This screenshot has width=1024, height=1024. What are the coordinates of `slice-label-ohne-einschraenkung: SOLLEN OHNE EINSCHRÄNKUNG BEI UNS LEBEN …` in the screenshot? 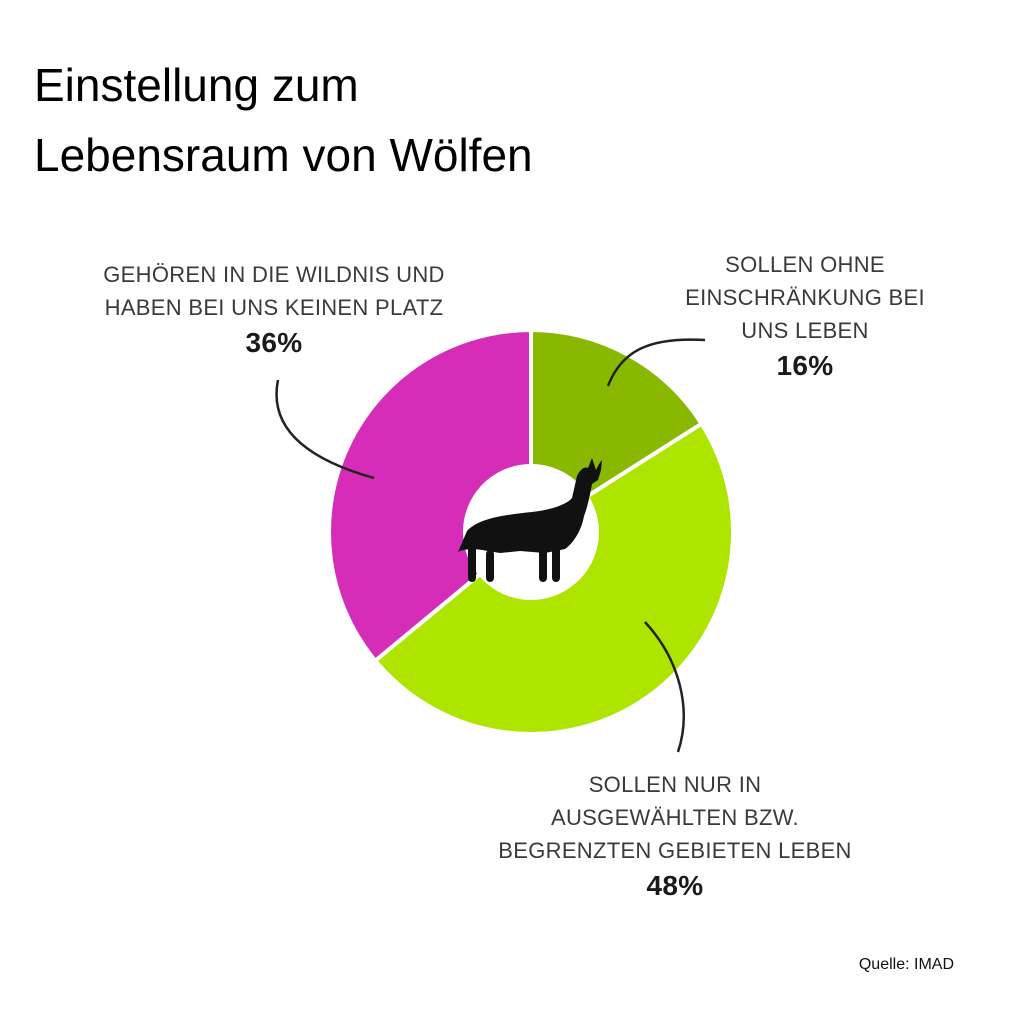 It's located at (805, 316).